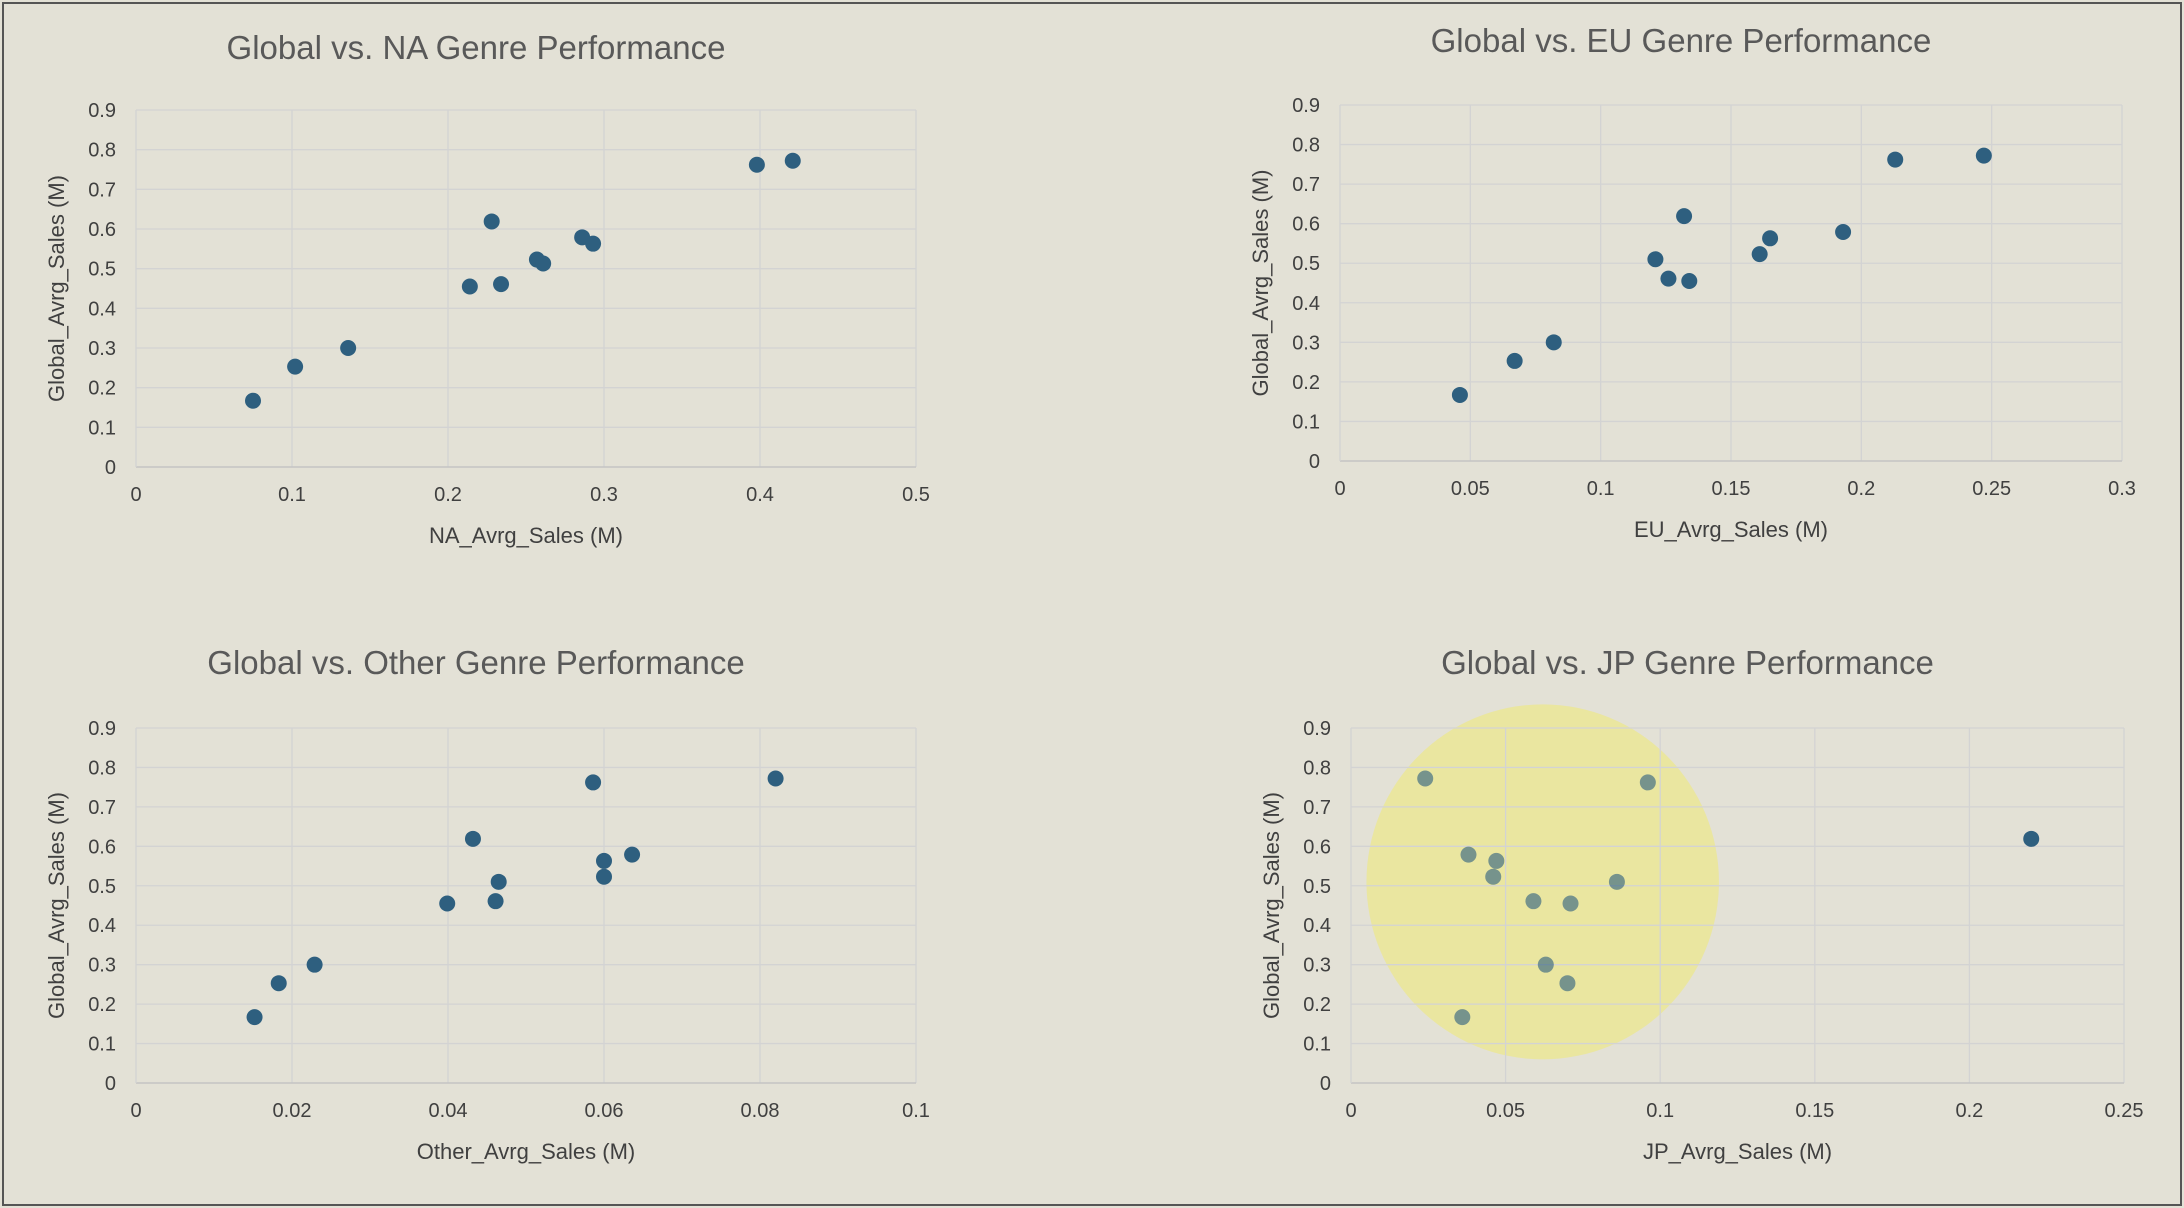 The width and height of the screenshot is (2184, 1208). What do you see at coordinates (448, 1111) in the screenshot?
I see `x-tick-label: 0.04` at bounding box center [448, 1111].